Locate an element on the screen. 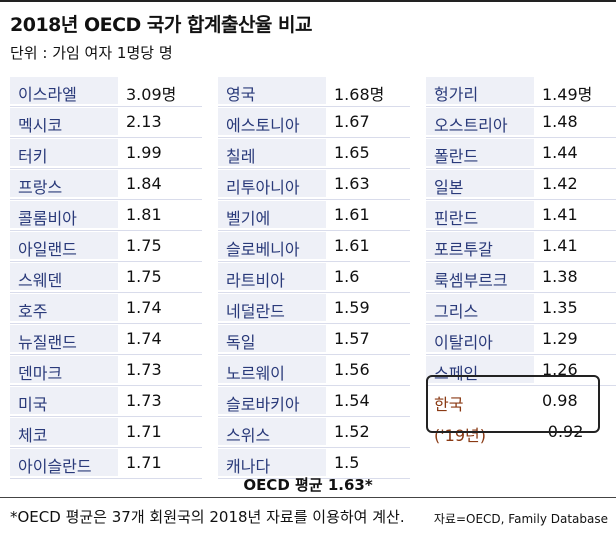  country-name: 덴마크 is located at coordinates (40, 373).